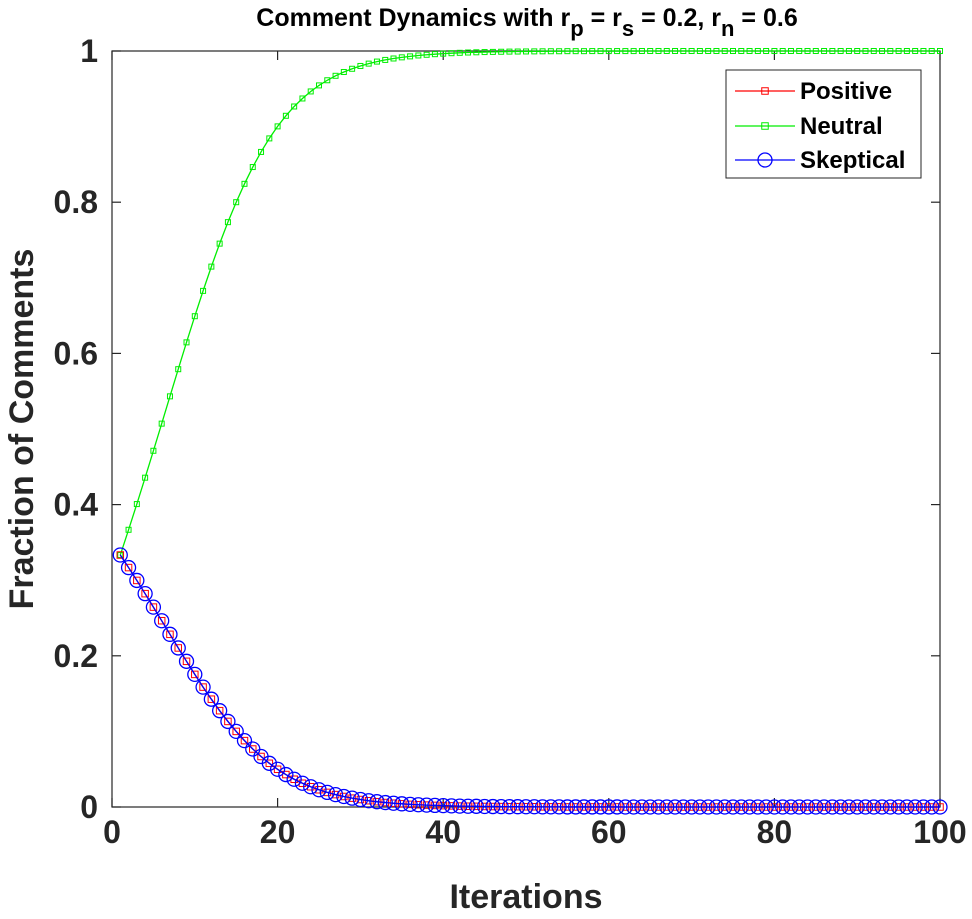  I want to click on legend-marker-positive, so click(765, 91).